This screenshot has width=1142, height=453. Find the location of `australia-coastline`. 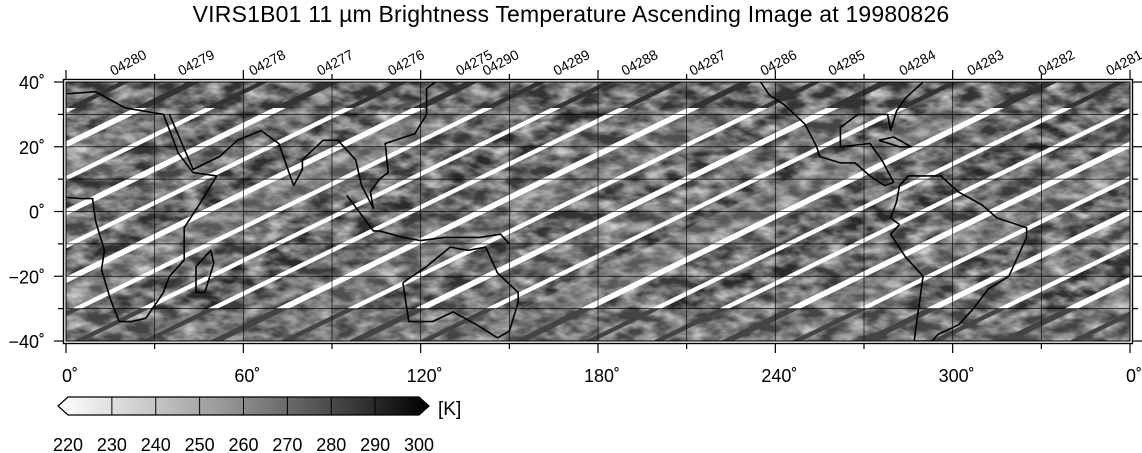

australia-coastline is located at coordinates (460, 292).